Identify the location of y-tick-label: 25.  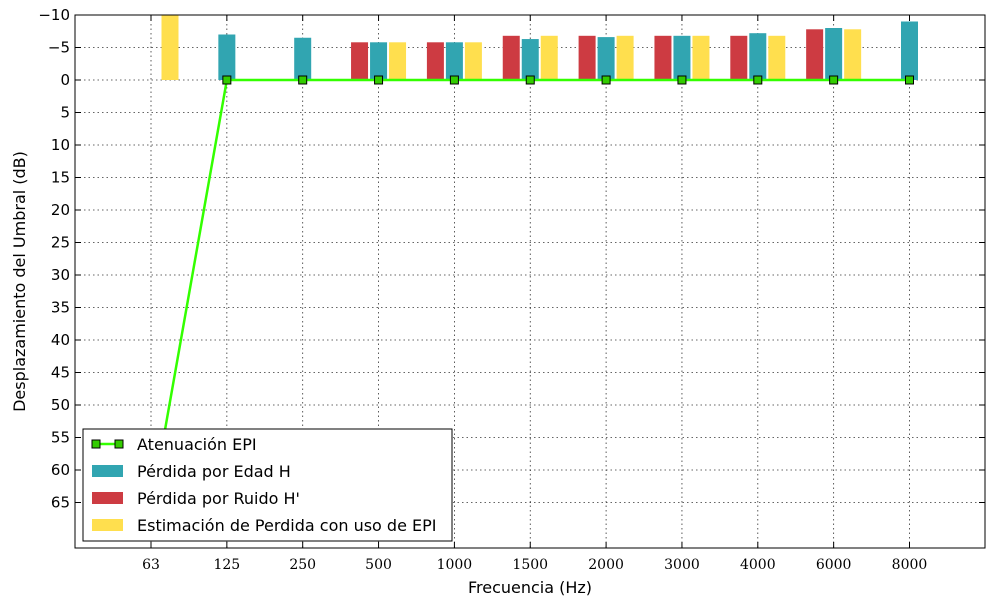
(60, 243).